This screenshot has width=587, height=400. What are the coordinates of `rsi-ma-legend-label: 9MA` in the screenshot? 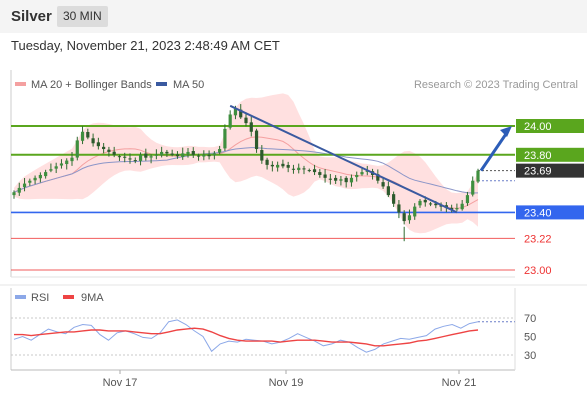 It's located at (92, 298).